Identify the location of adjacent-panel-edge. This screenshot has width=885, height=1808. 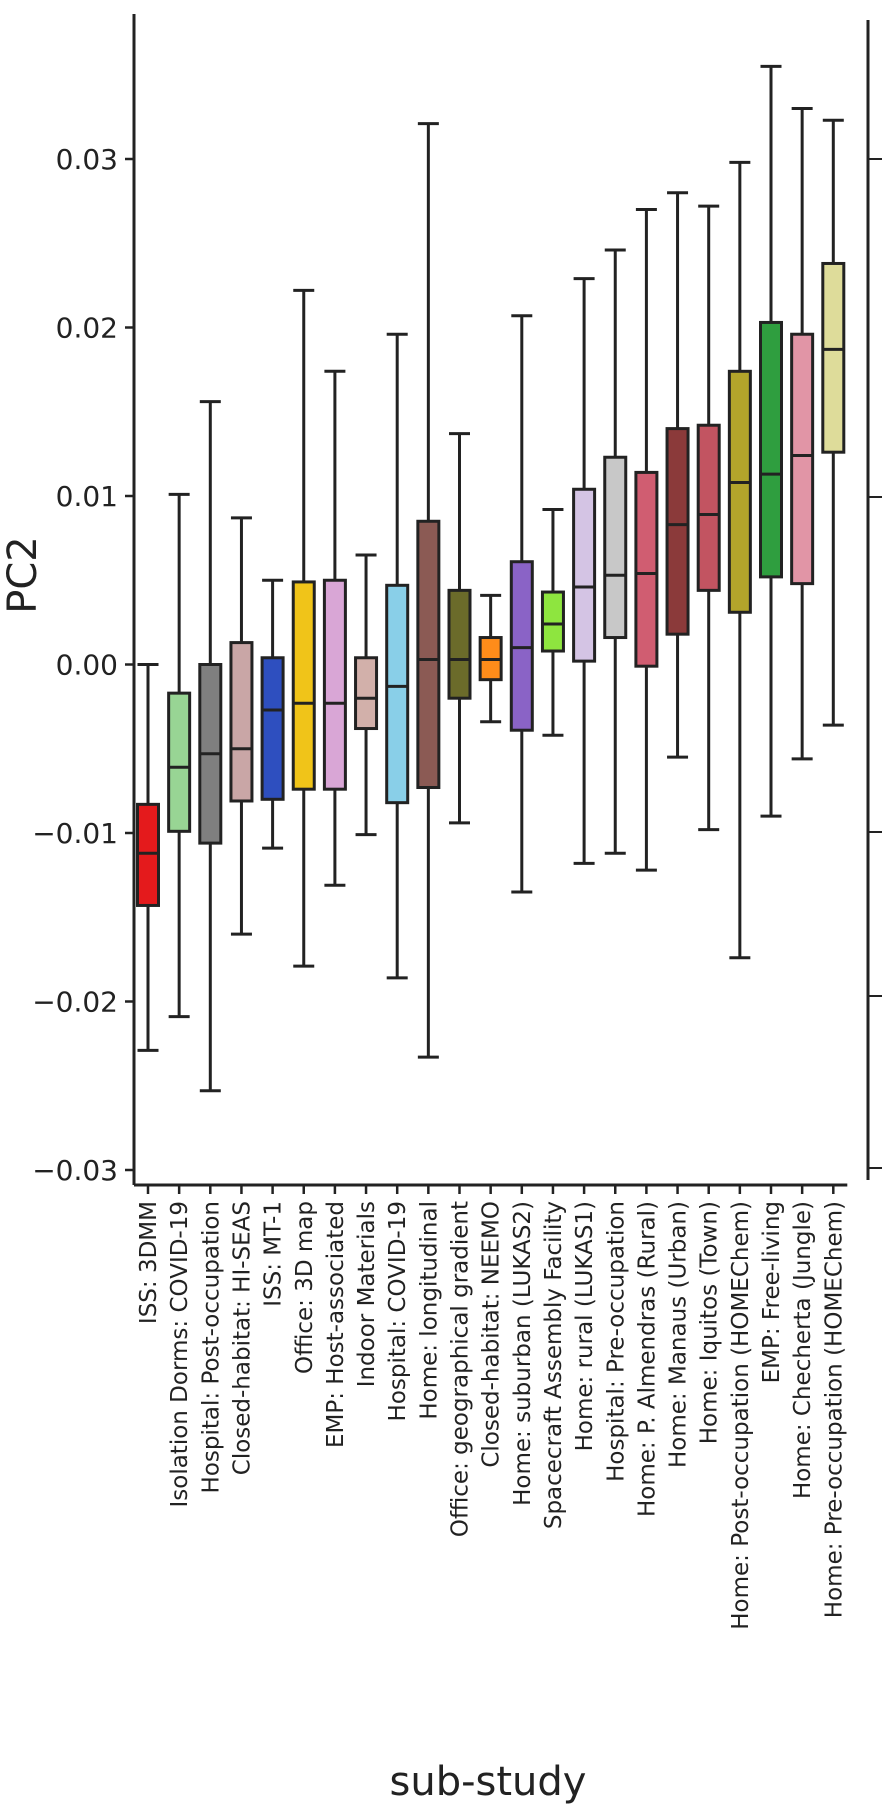
(874, 600).